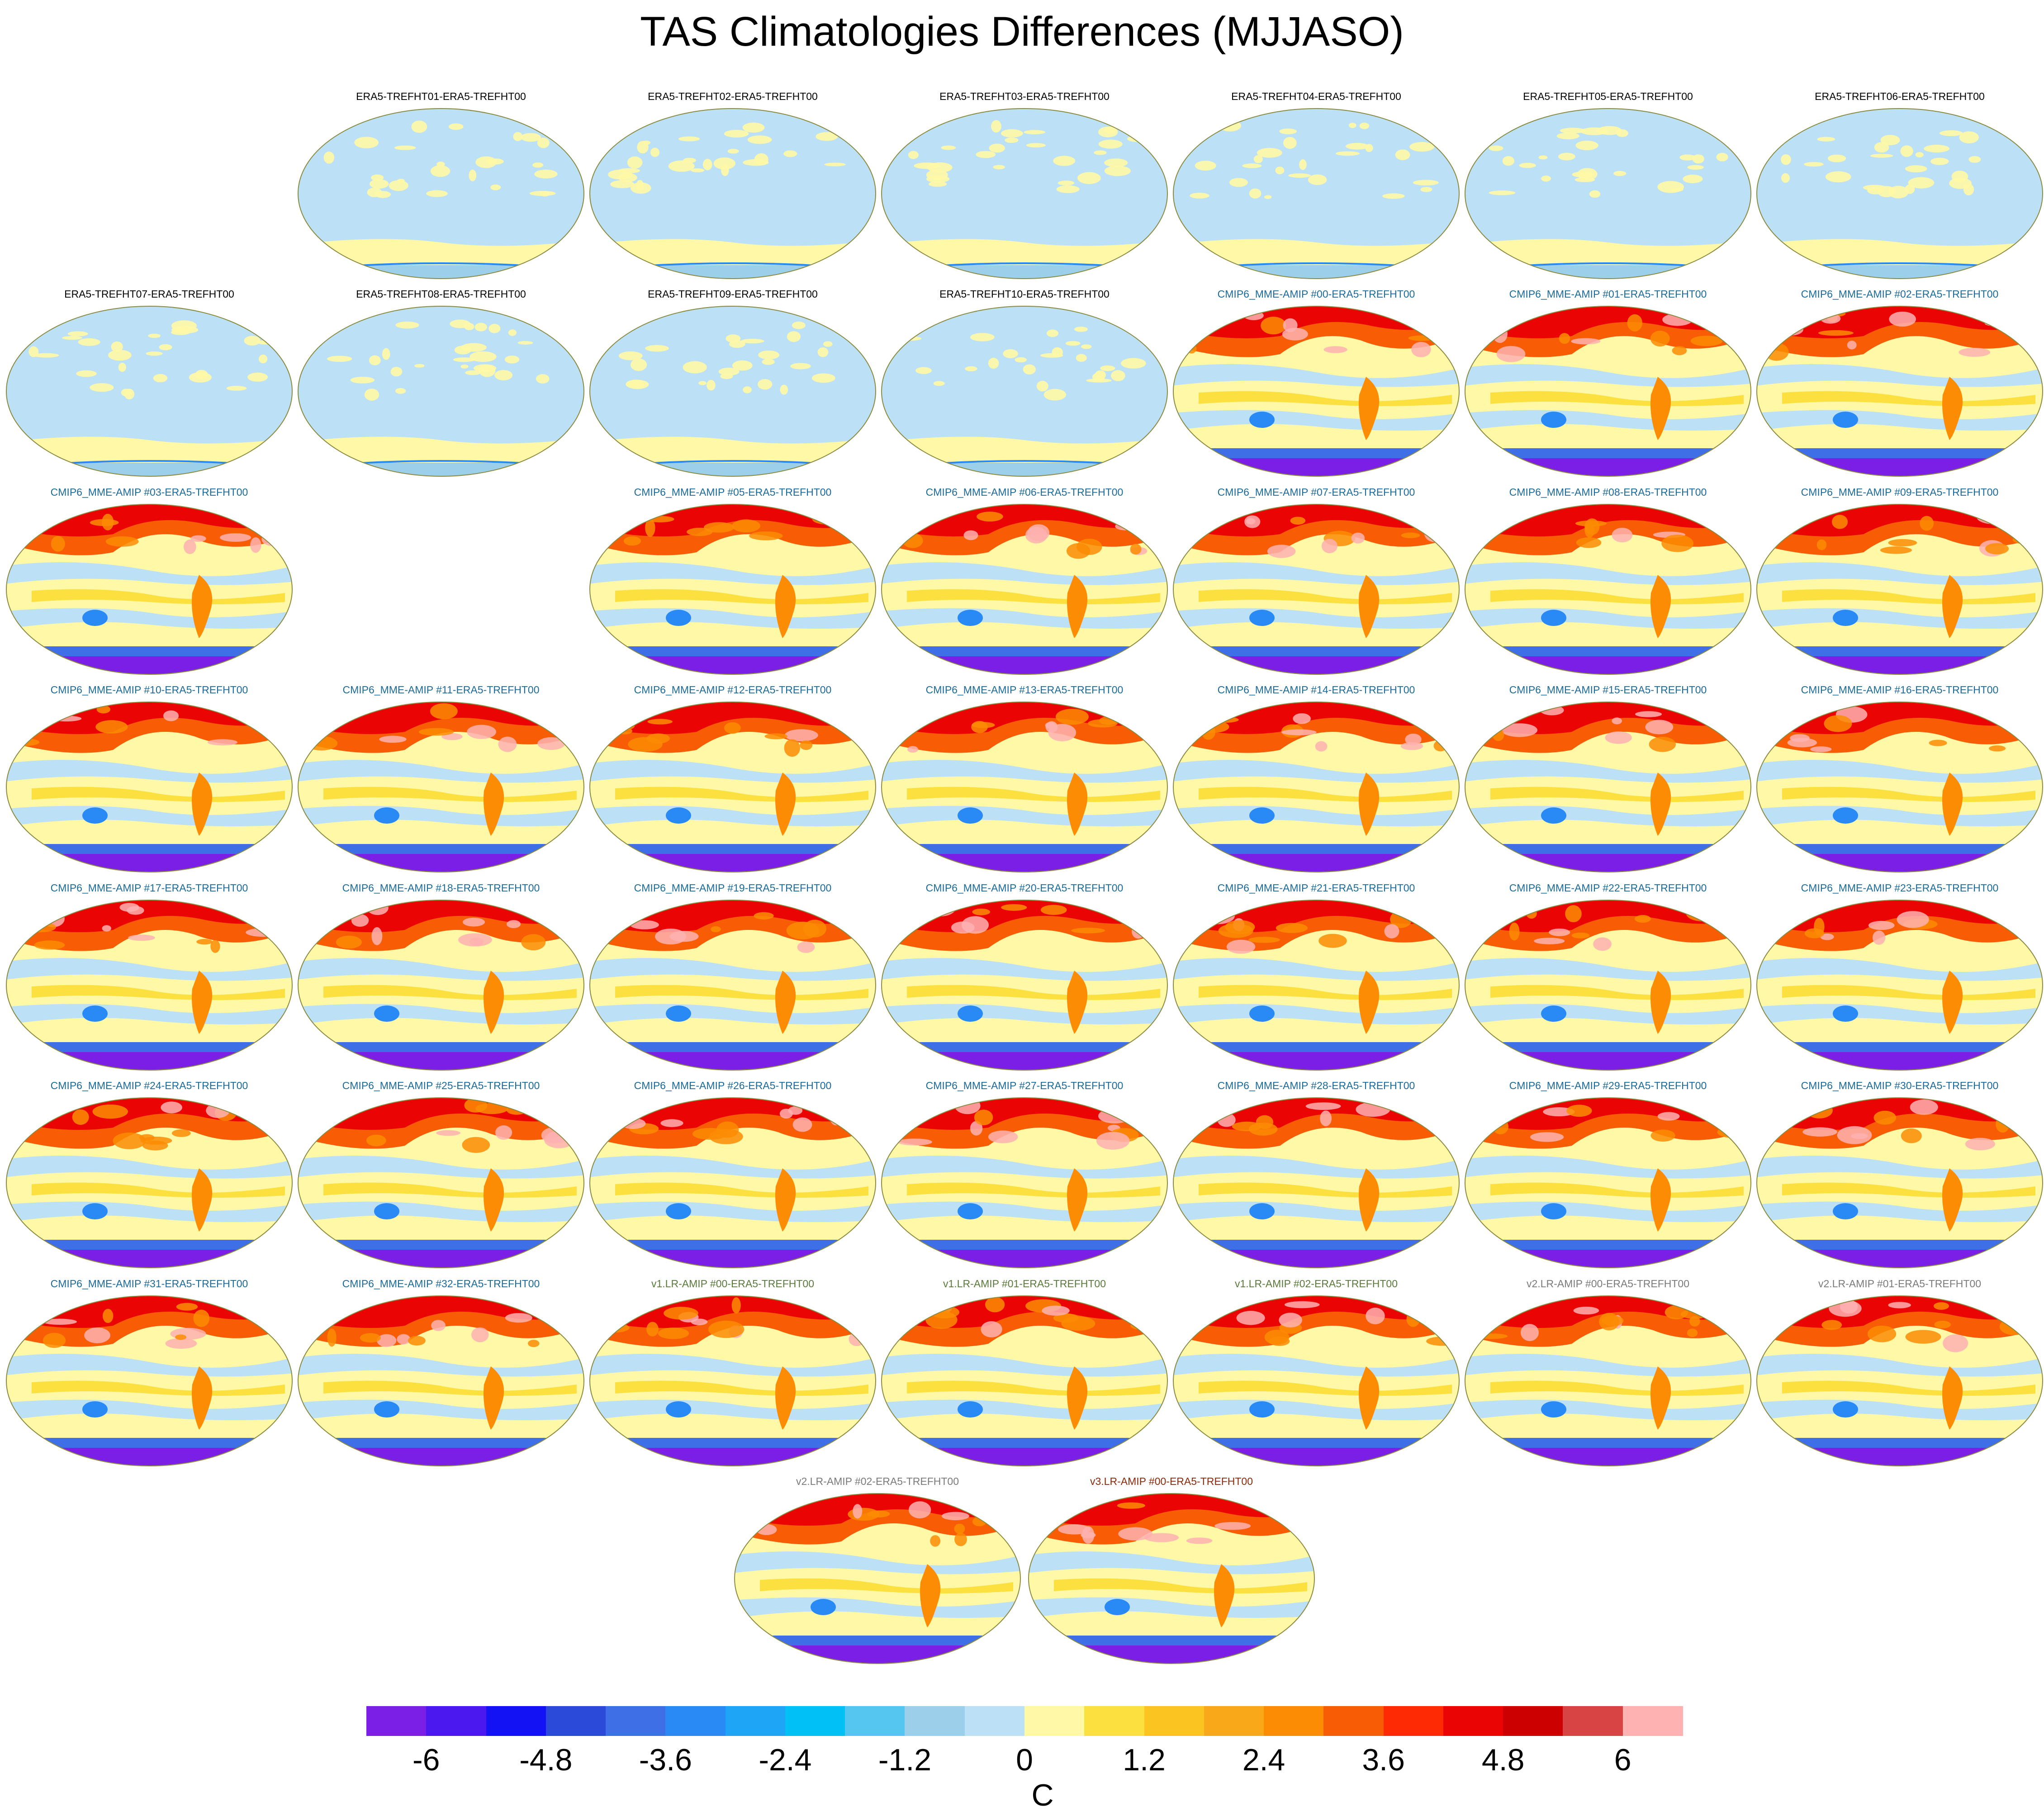 Image resolution: width=2044 pixels, height=1816 pixels. Describe the element at coordinates (1144, 1760) in the screenshot. I see `colorbar-tick-label: 1.2` at that location.